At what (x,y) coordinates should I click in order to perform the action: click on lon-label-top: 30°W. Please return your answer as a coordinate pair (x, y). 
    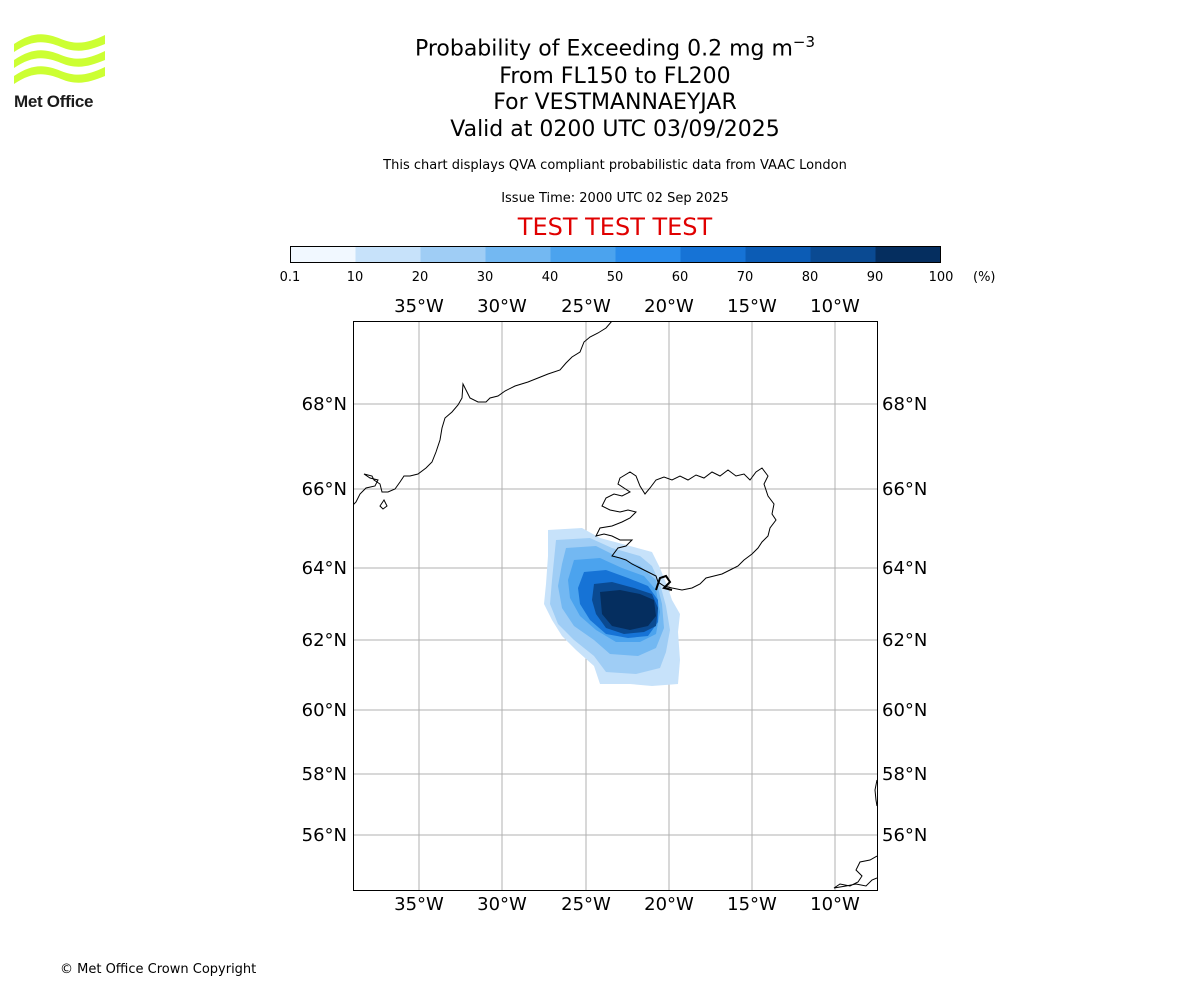
    Looking at the image, I should click on (502, 306).